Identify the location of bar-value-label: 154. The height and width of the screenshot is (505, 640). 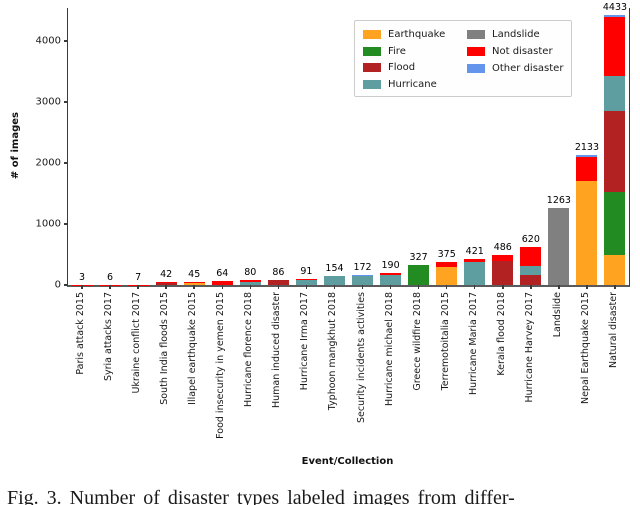
(334, 268).